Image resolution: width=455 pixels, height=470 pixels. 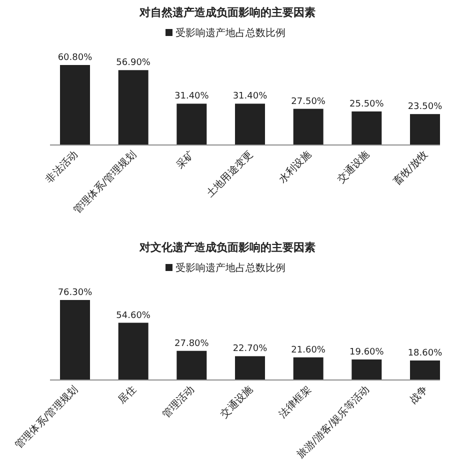 What do you see at coordinates (46, 418) in the screenshot?
I see `x-tick-label: 管理体系/管理规划` at bounding box center [46, 418].